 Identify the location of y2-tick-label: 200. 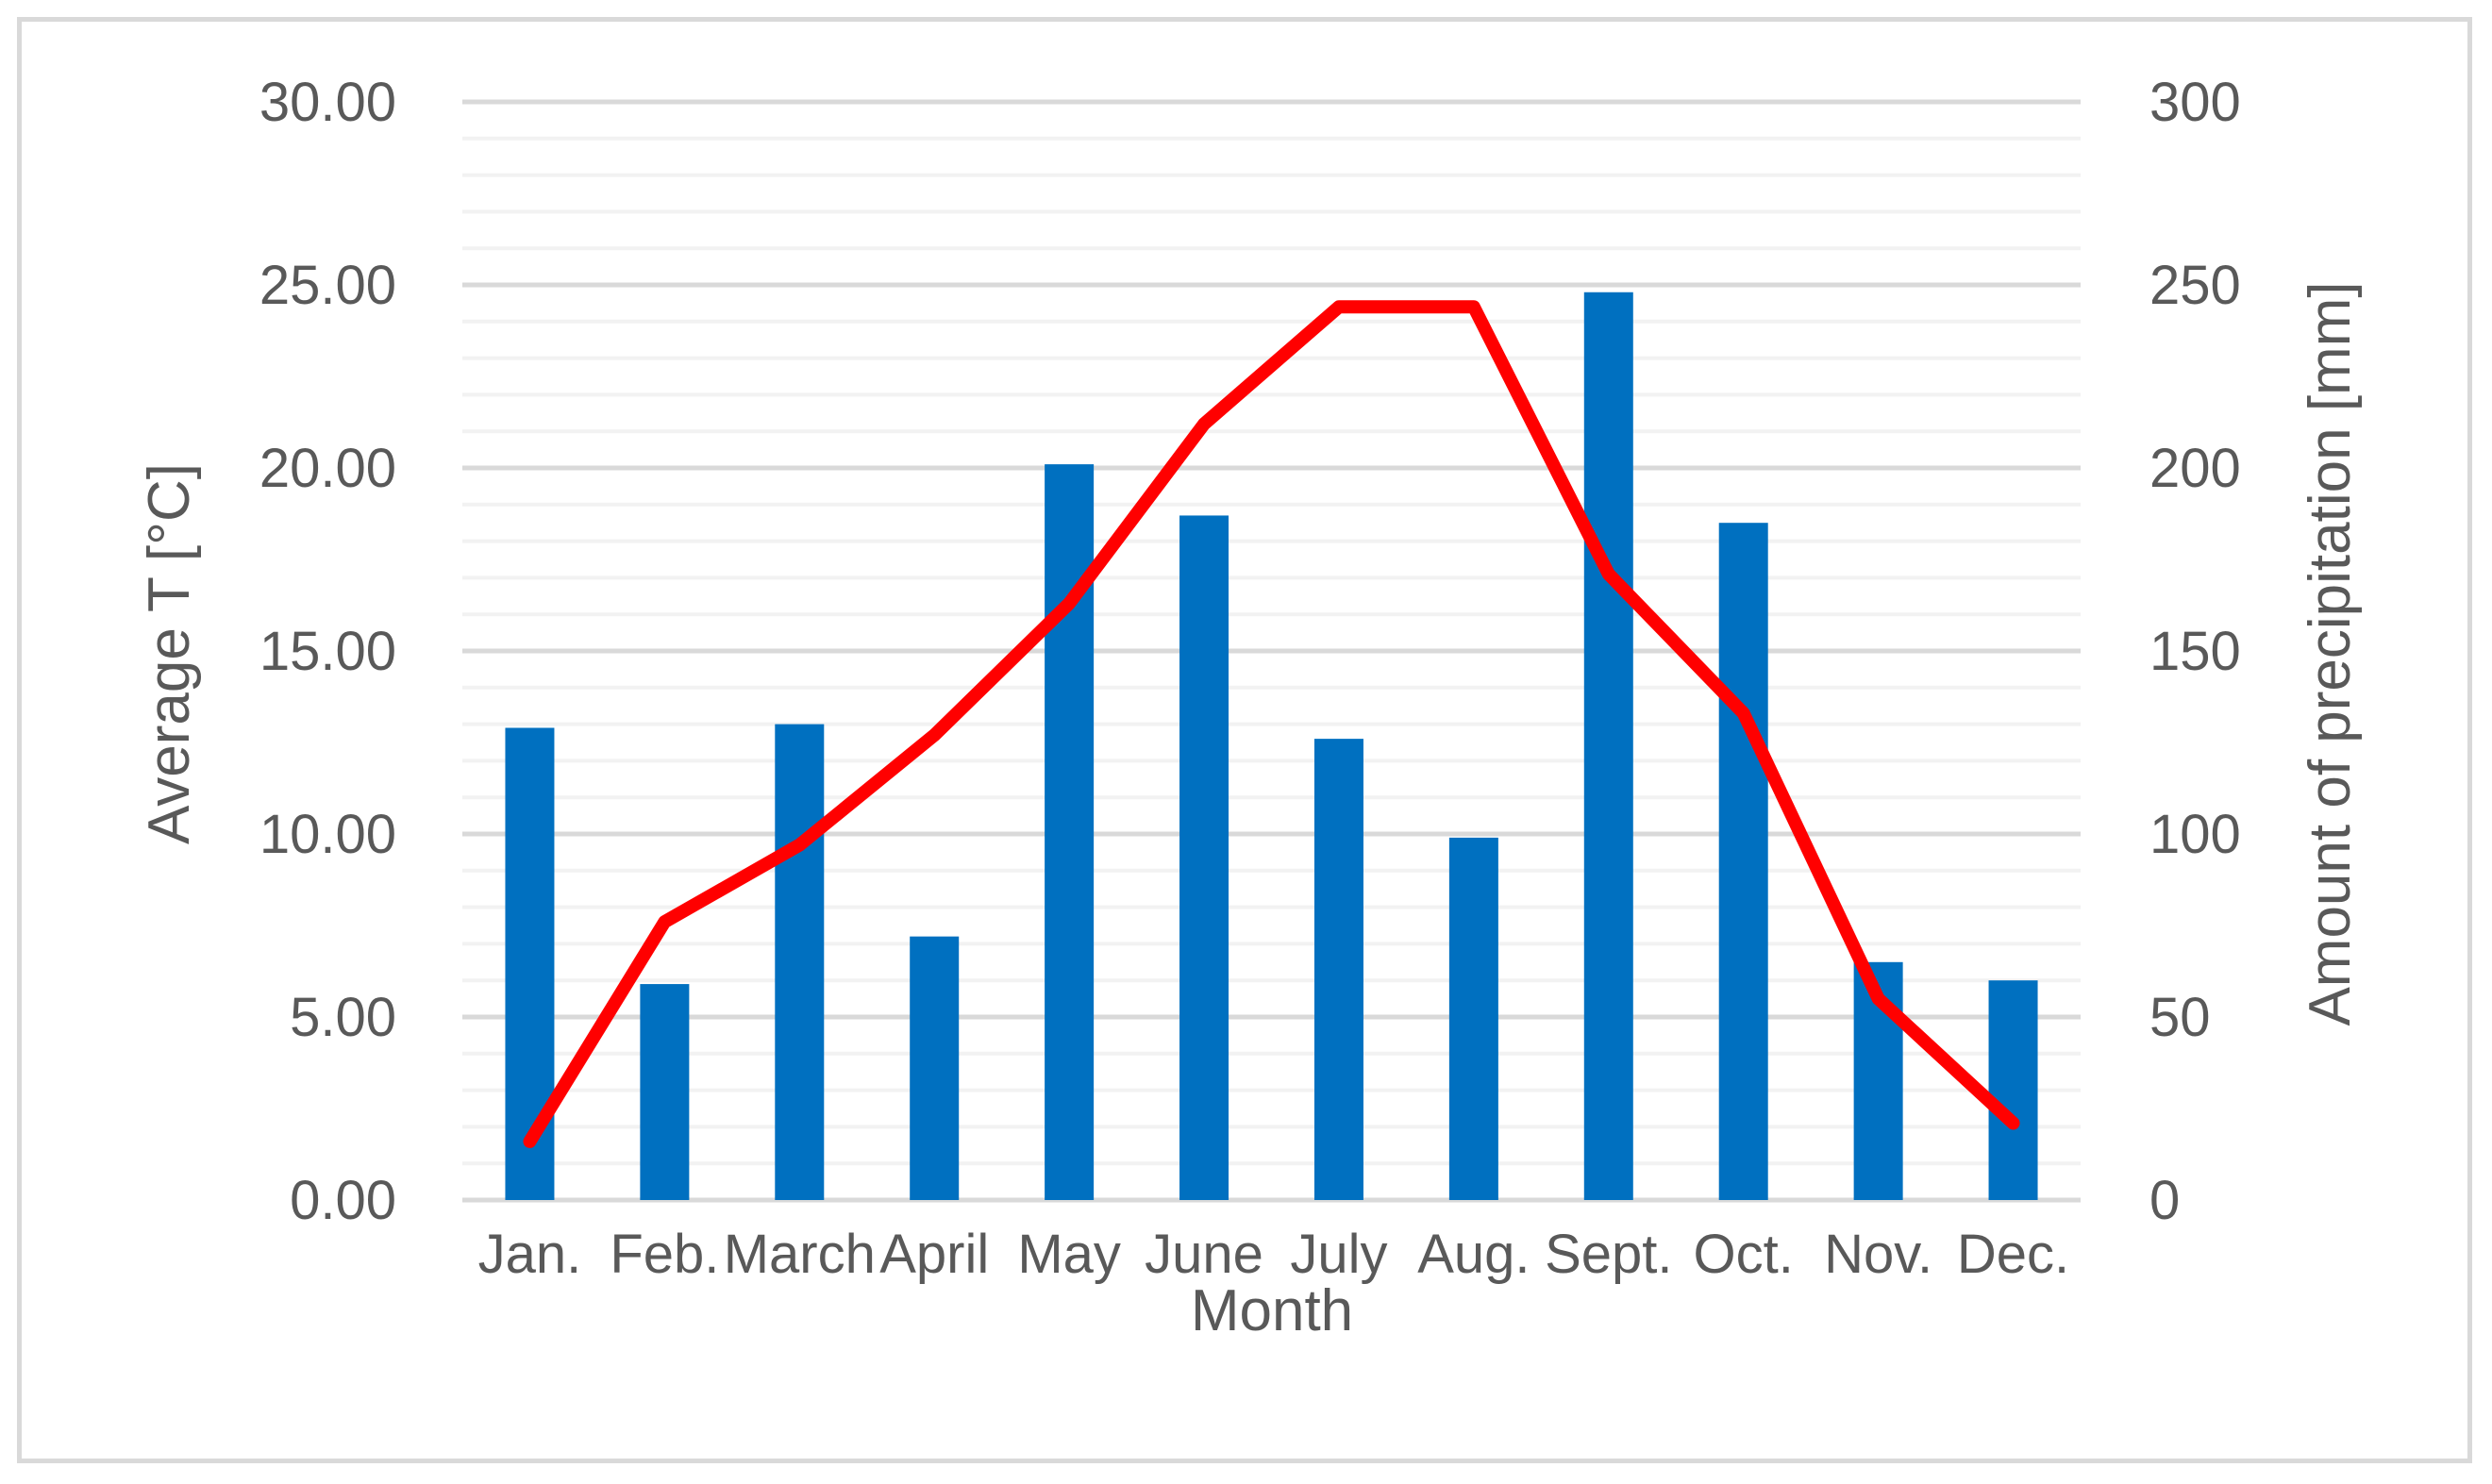
(2195, 468).